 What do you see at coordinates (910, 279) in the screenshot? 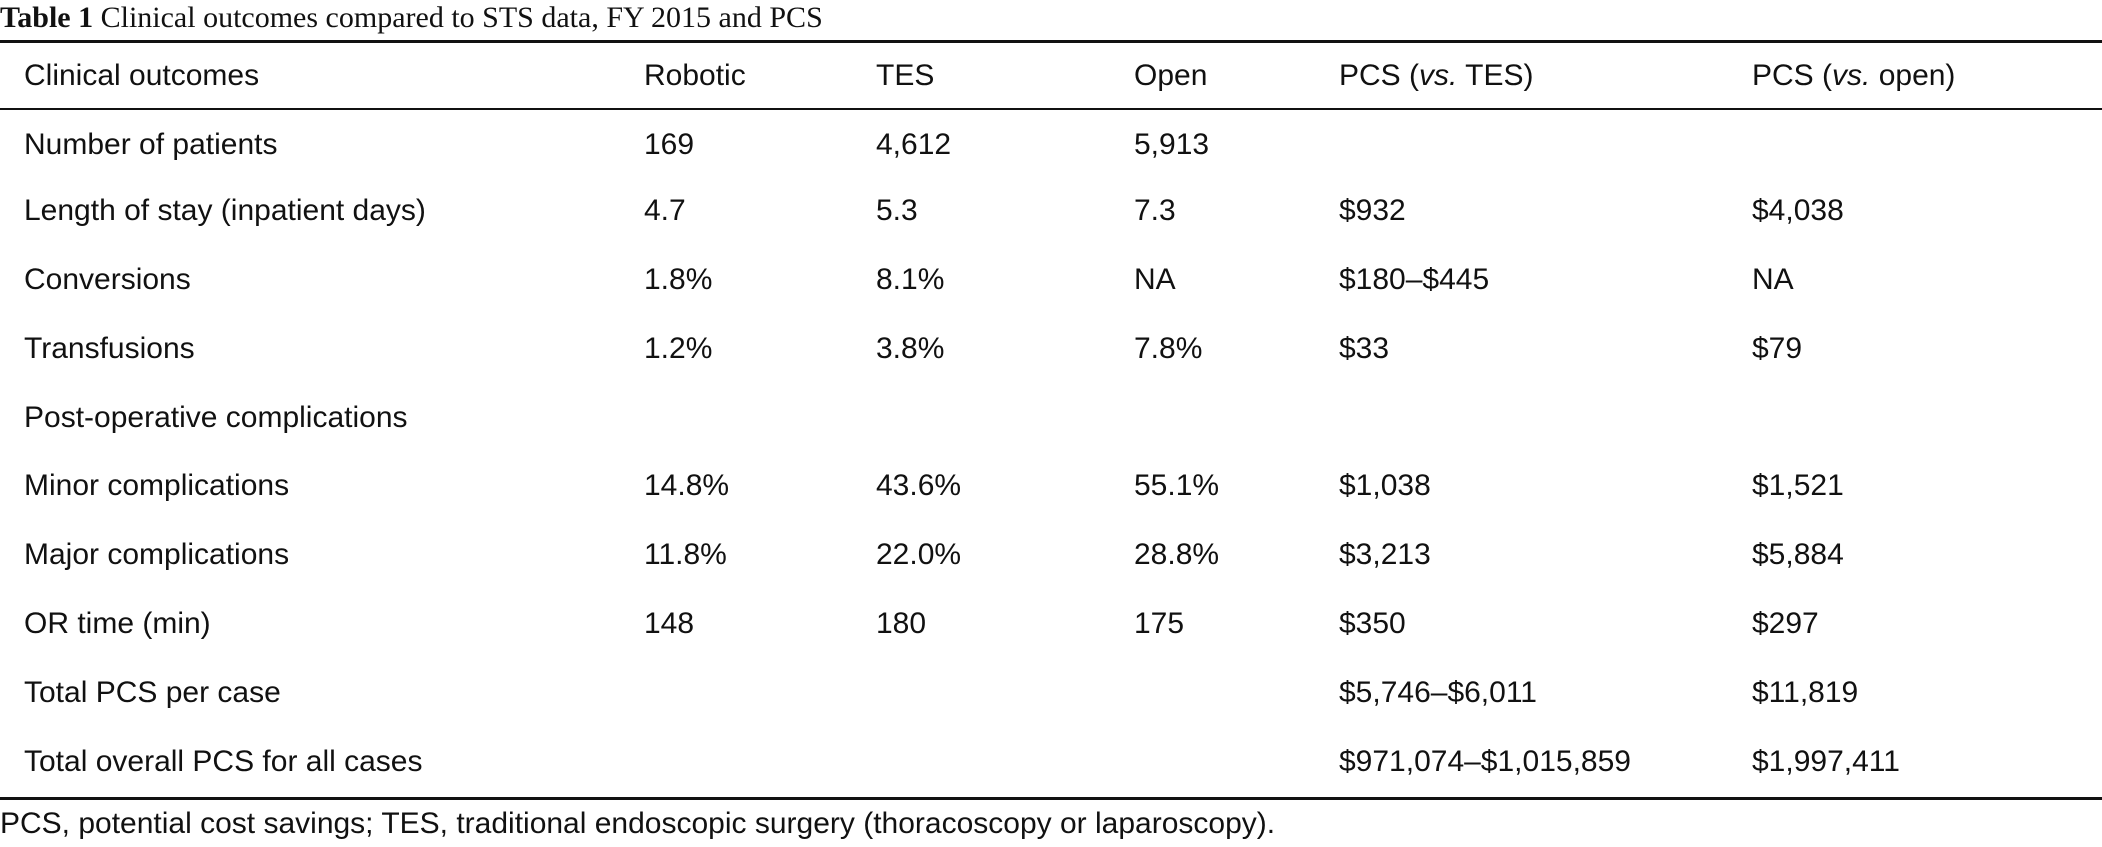
I see `cell-tes: 8.1%` at bounding box center [910, 279].